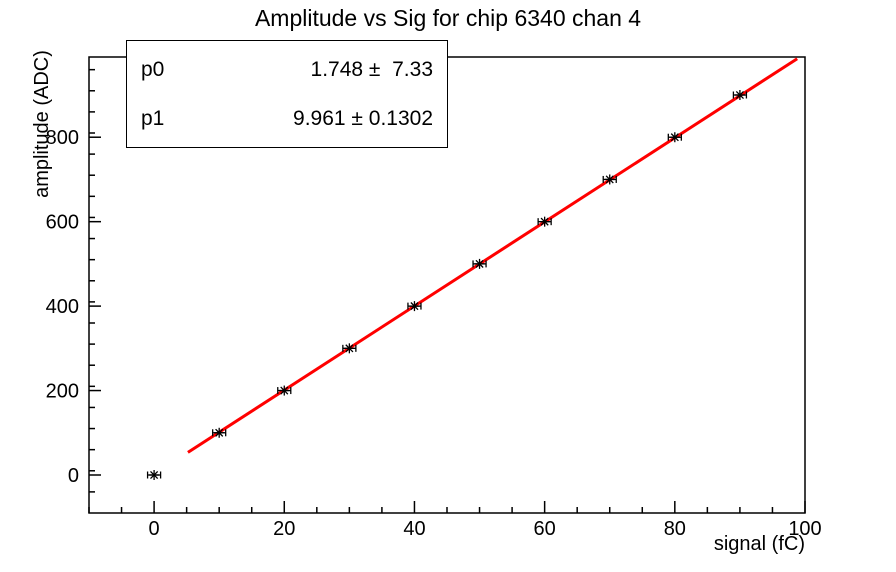 The image size is (896, 572). Describe the element at coordinates (62, 138) in the screenshot. I see `svg-text: 800` at that location.